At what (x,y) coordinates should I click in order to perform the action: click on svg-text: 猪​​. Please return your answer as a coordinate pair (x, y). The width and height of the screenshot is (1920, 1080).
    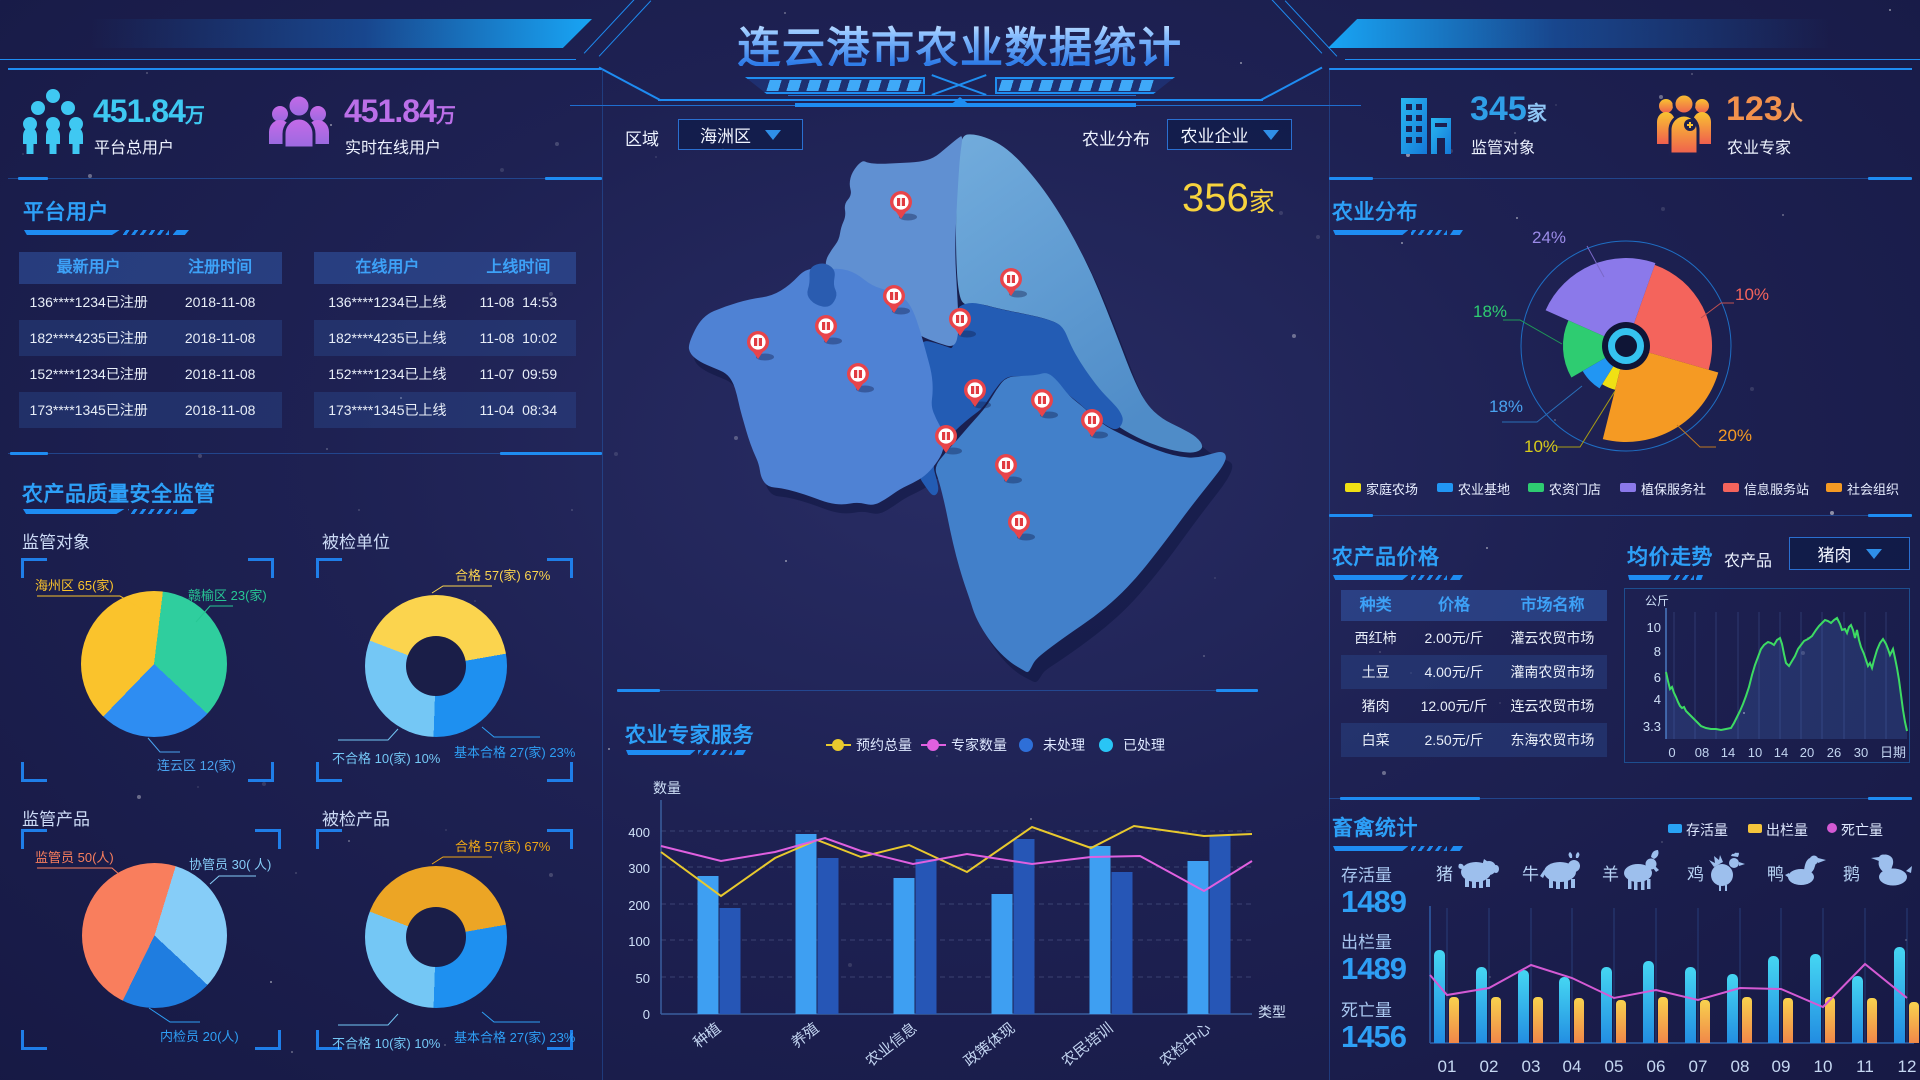
    Looking at the image, I should click on (1444, 874).